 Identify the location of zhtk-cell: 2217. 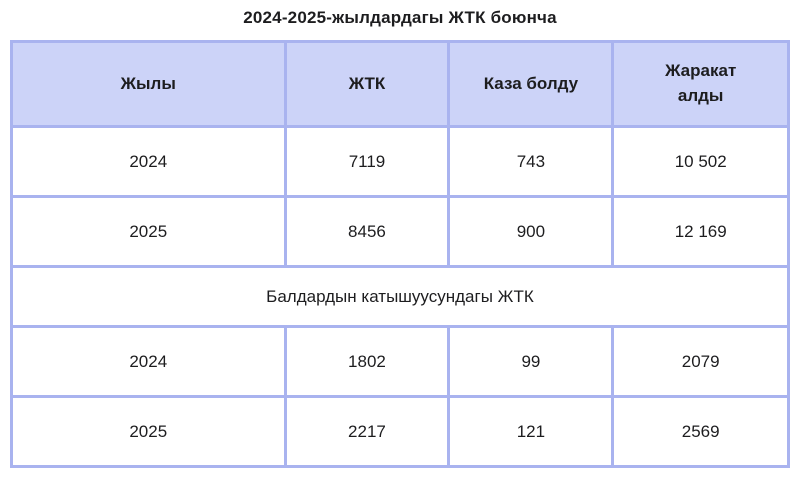
(367, 431).